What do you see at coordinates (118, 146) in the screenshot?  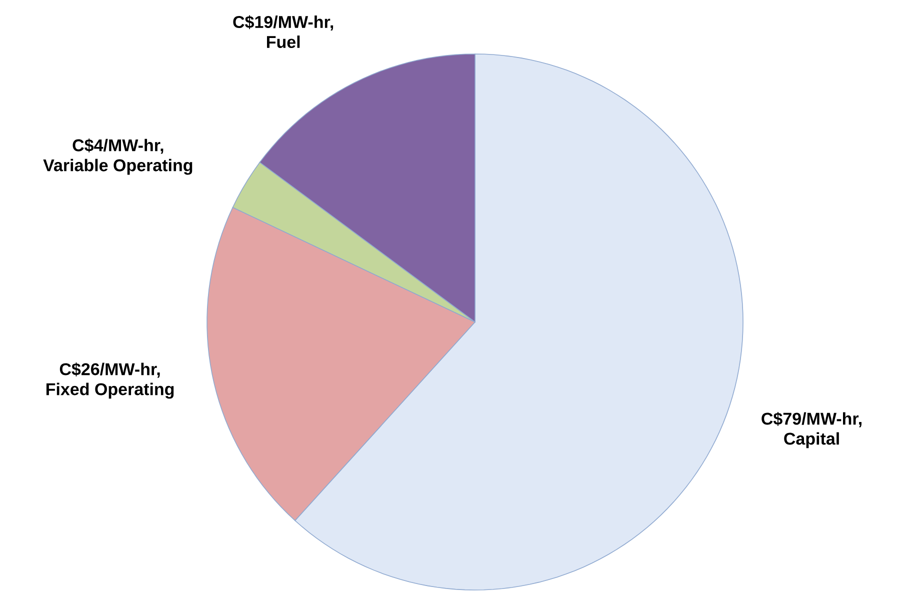 I see `data-label: C$4/MW-hr,` at bounding box center [118, 146].